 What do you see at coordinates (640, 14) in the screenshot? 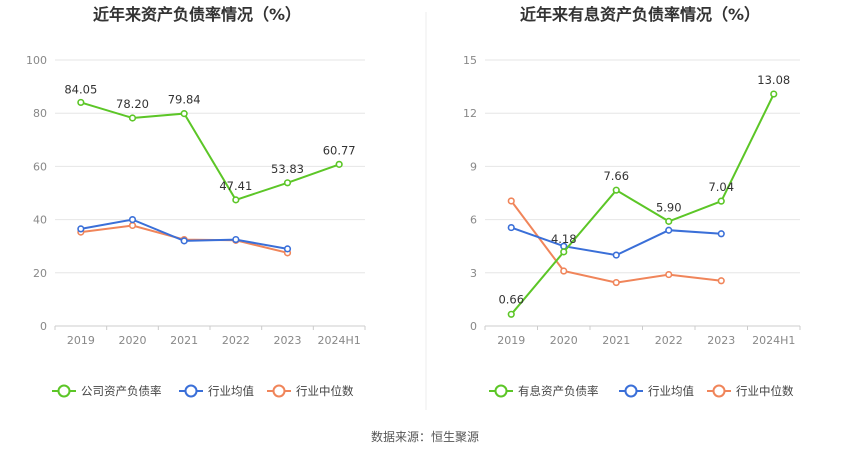
I see `chart-title: 近年来有息资产负债率情况（%）` at bounding box center [640, 14].